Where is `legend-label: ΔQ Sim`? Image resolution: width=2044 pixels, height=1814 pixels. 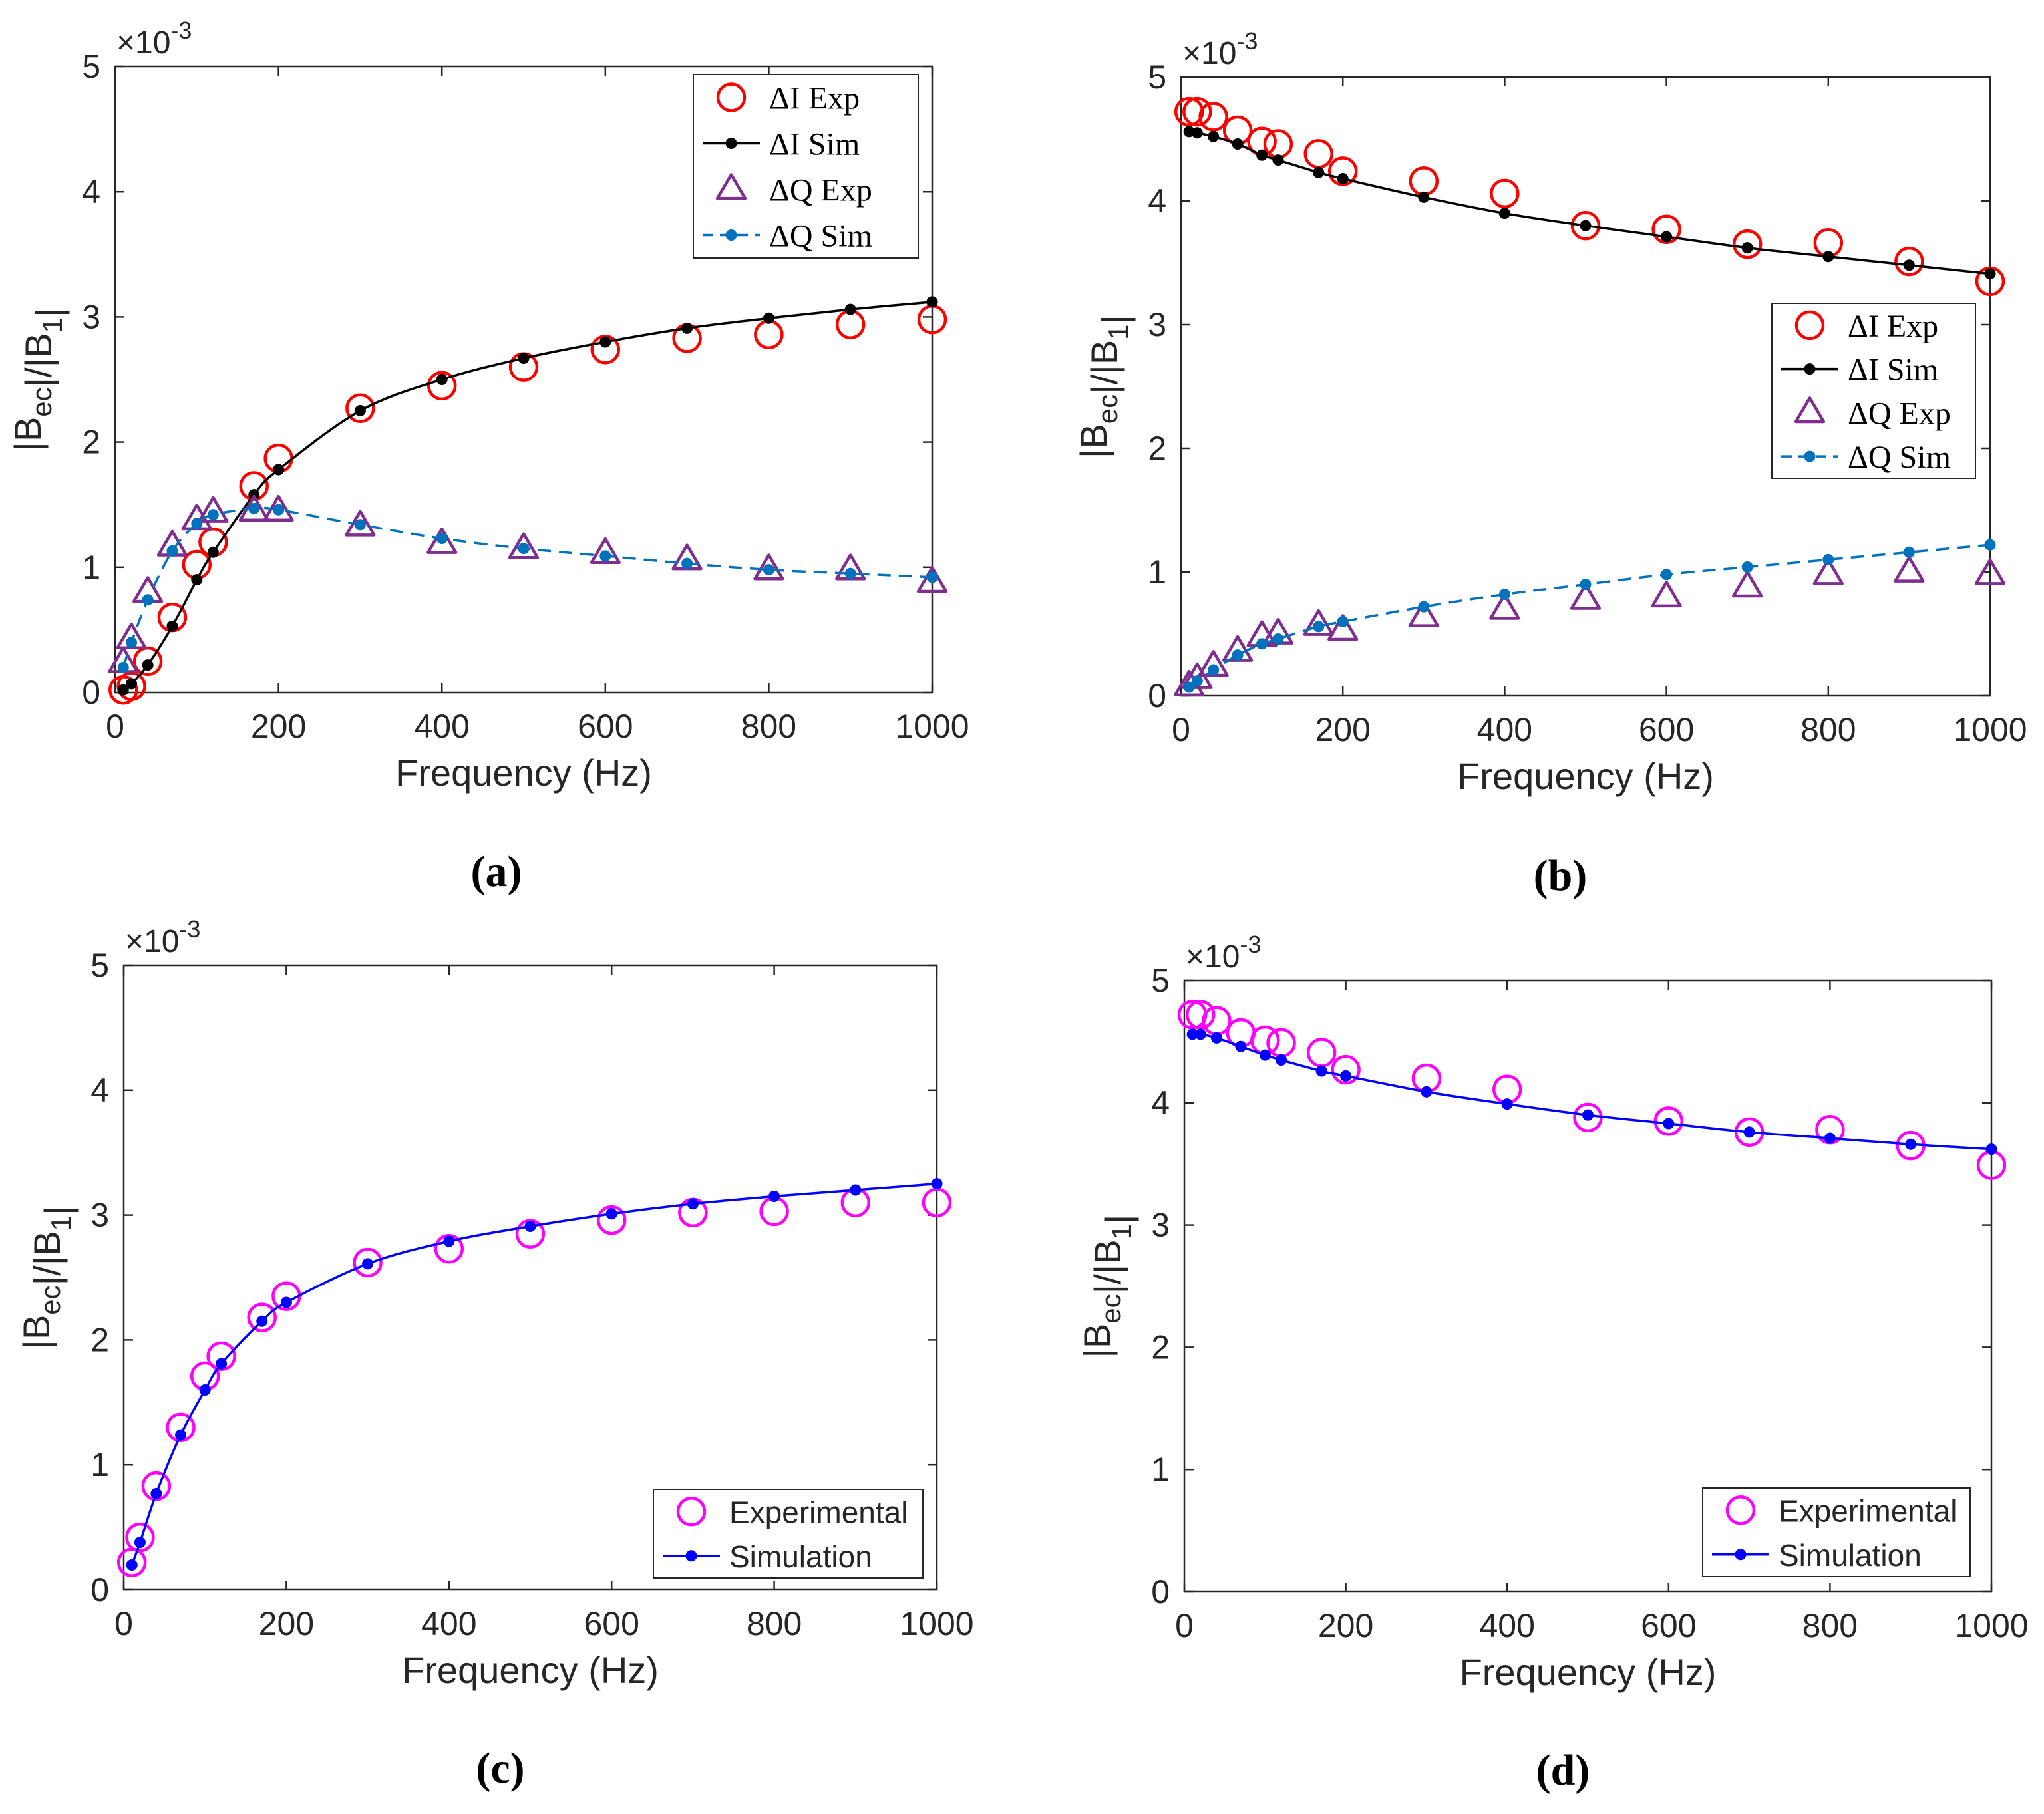
legend-label: ΔQ Sim is located at coordinates (1899, 457).